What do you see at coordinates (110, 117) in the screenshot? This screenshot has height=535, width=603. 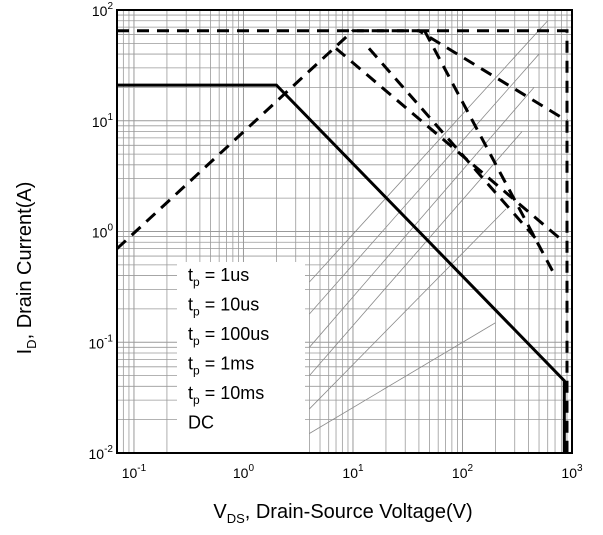 I see `y-tick-exp: 1` at bounding box center [110, 117].